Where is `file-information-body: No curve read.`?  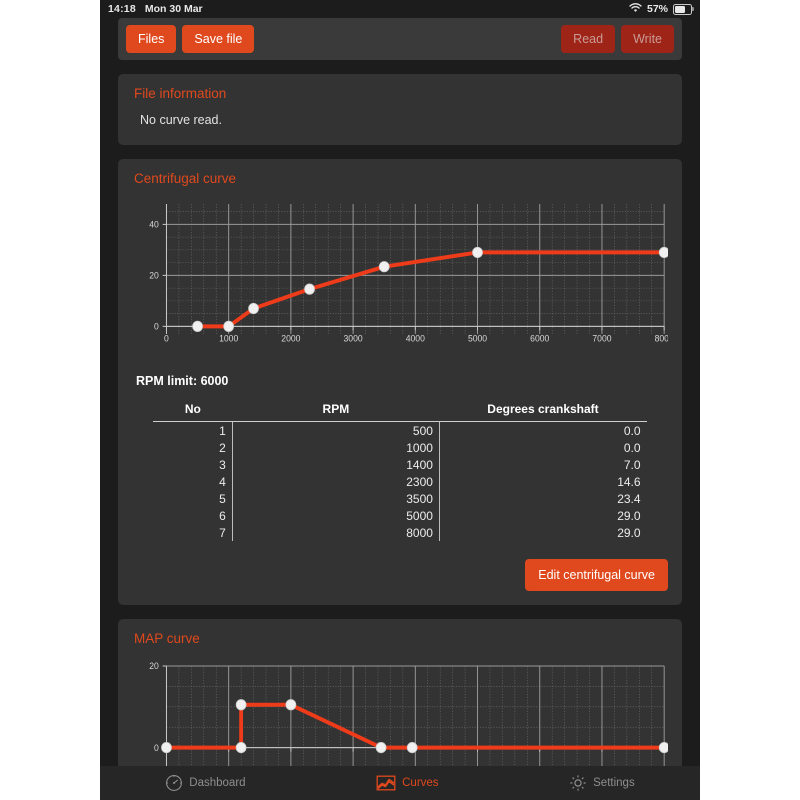
file-information-body: No curve read. is located at coordinates (181, 120).